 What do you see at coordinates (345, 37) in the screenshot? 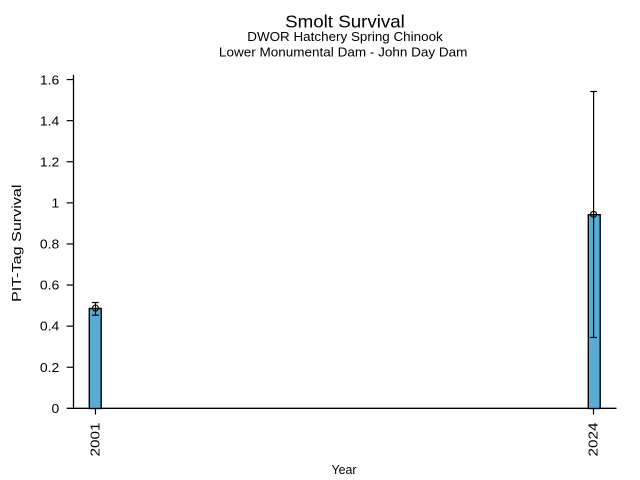
I see `svg-text: DWOR Hatchery Spring Chinook` at bounding box center [345, 37].